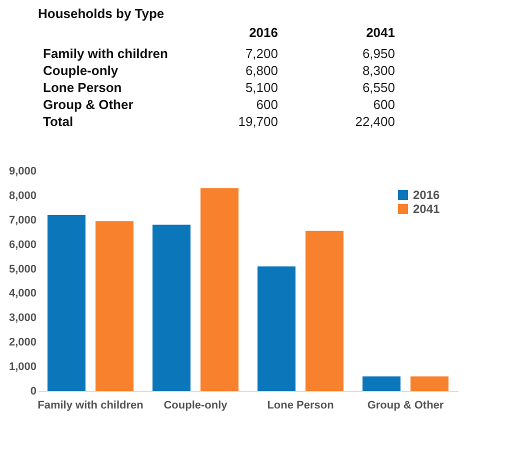 This screenshot has width=522, height=456. Describe the element at coordinates (82, 87) in the screenshot. I see `category-label: Lone Person` at that location.